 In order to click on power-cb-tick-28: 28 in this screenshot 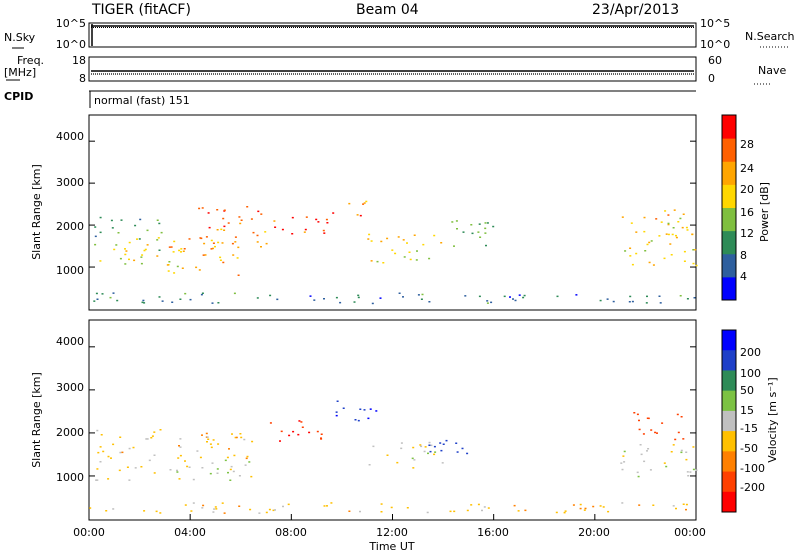, I will do `click(747, 144)`.